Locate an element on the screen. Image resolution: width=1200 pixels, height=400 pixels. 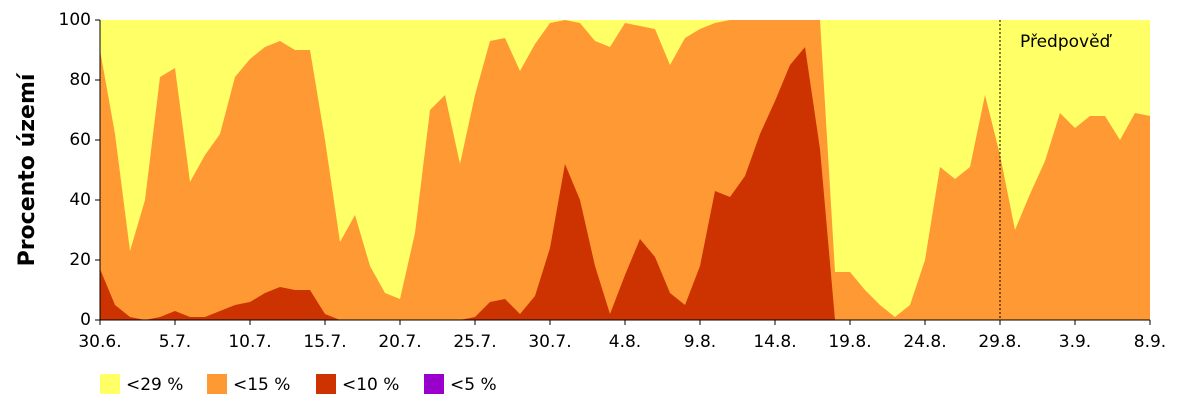
y-tick-label: 60 is located at coordinates (80, 140).